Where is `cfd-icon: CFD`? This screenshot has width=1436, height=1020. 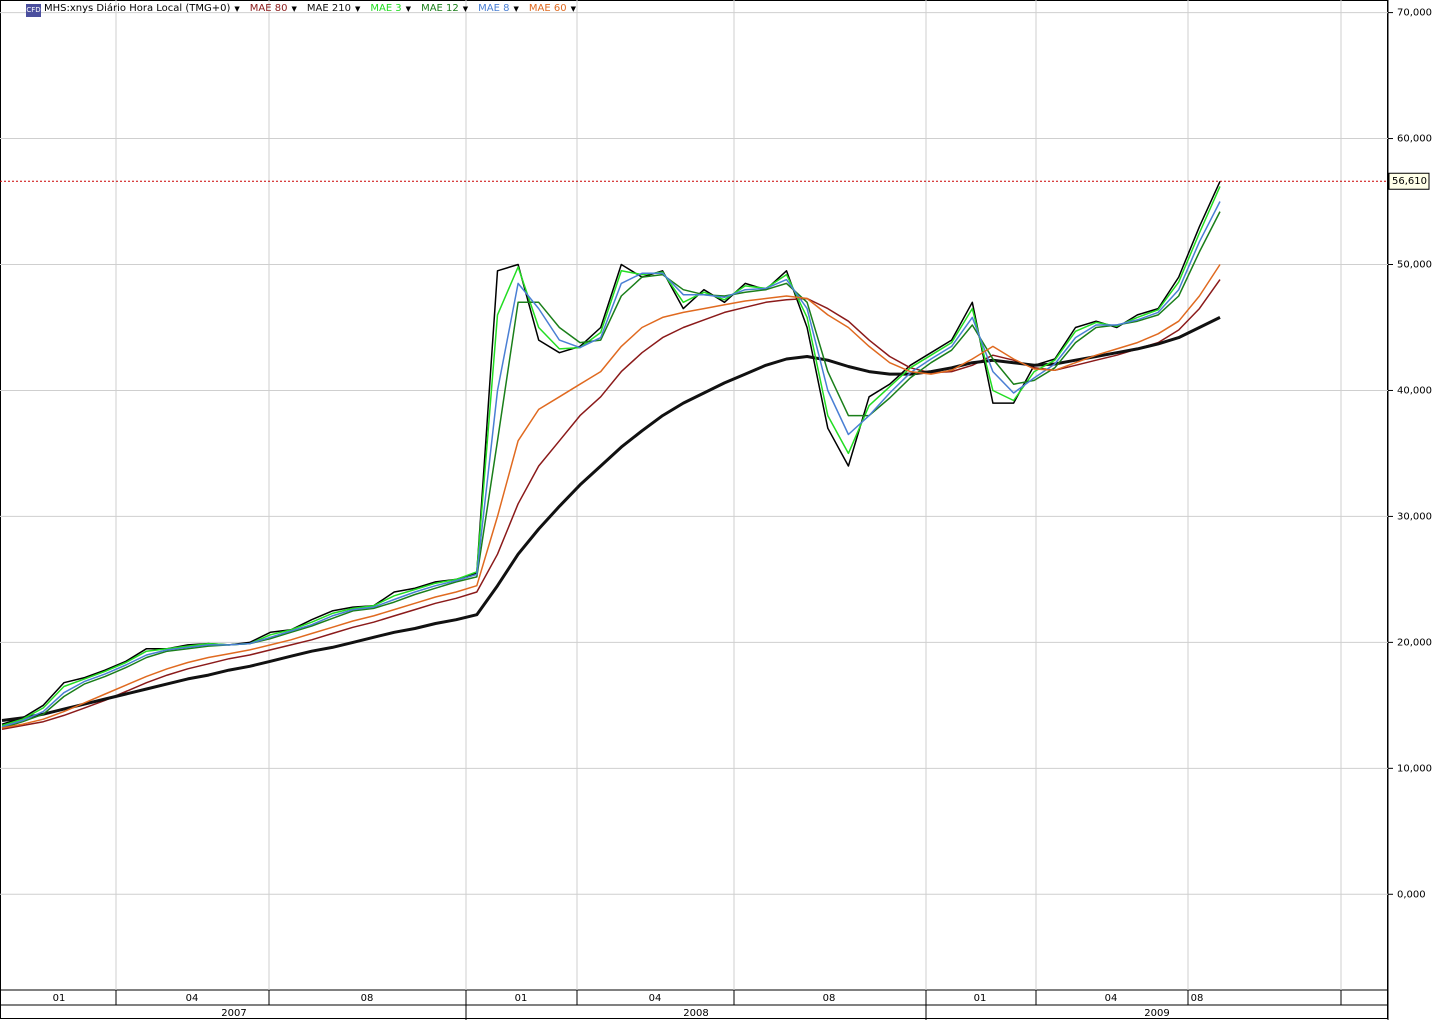 cfd-icon: CFD is located at coordinates (33, 10).